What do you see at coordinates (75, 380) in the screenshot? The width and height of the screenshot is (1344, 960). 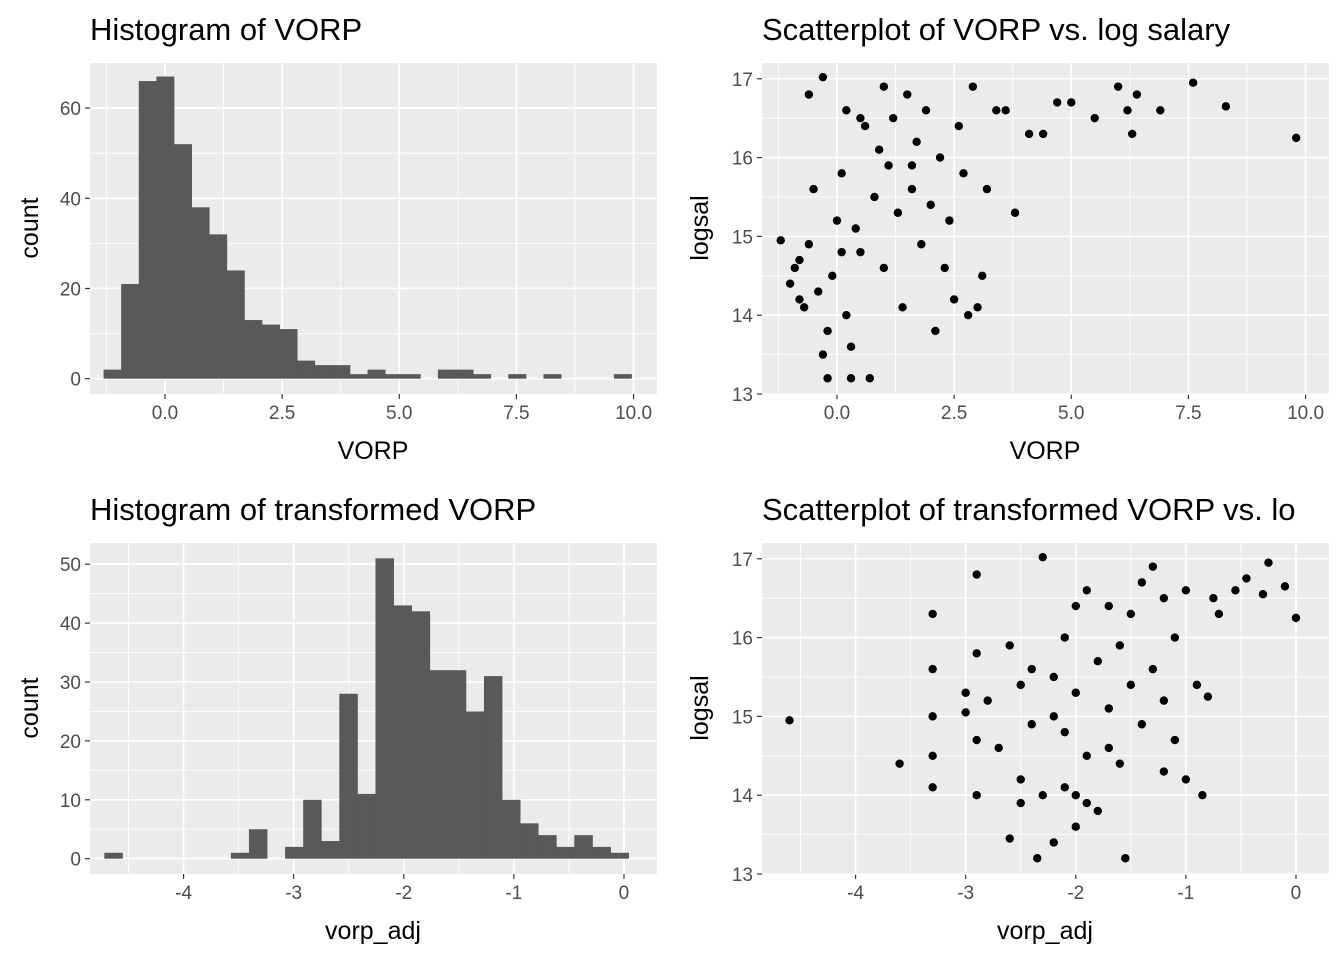 I see `y-tick-label: 0` at bounding box center [75, 380].